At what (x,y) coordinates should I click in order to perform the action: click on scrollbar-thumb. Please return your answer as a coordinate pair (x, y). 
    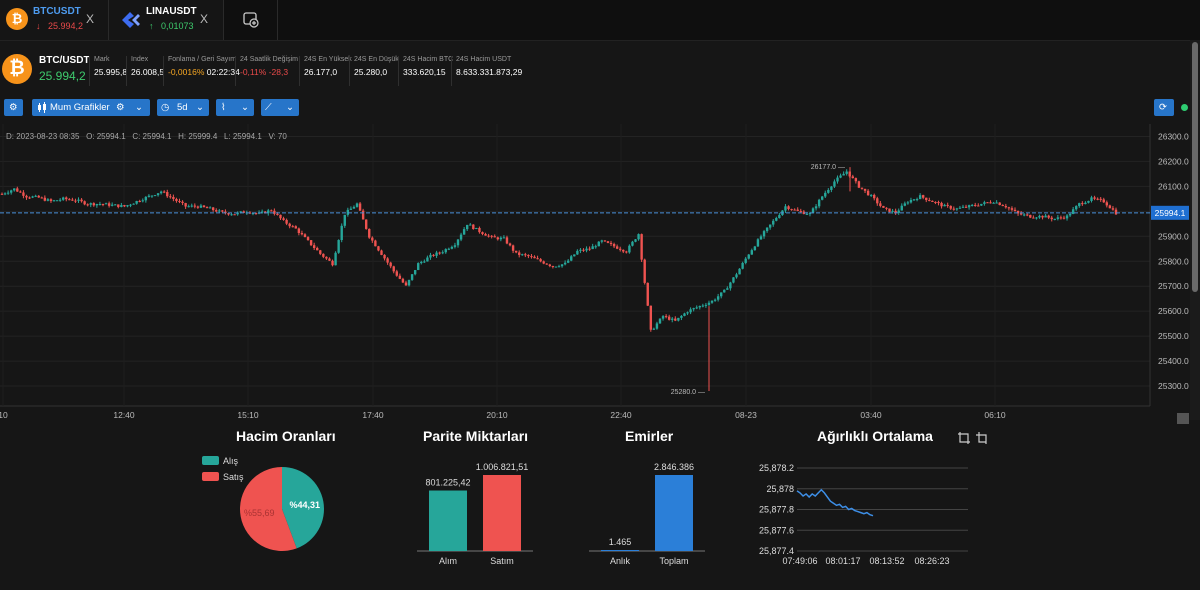
    Looking at the image, I should click on (1195, 167).